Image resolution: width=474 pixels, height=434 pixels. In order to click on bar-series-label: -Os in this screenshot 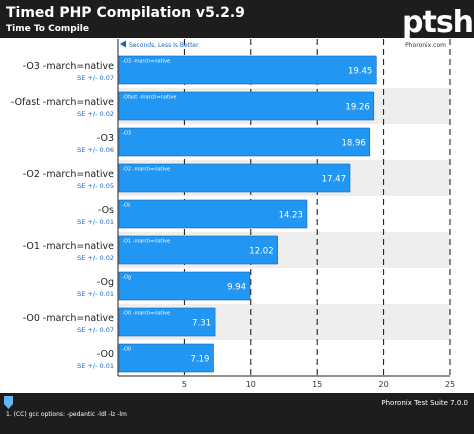, I will do `click(126, 206)`.